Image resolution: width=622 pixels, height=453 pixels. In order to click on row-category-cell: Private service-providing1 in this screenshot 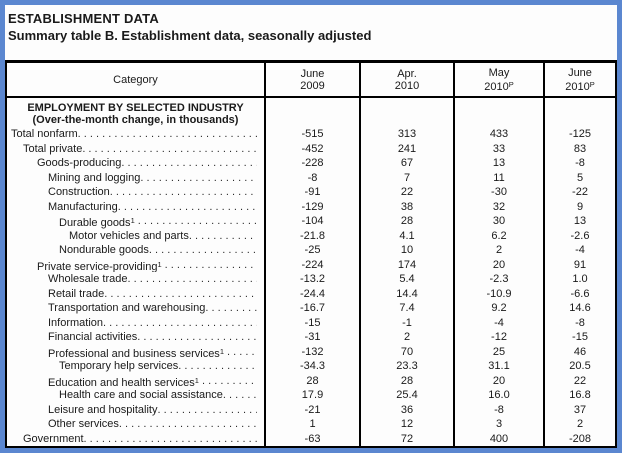, I will do `click(135, 265)`.